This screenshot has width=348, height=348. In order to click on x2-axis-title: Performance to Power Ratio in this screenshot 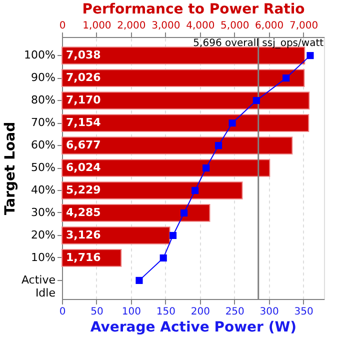, I will do `click(194, 10)`.